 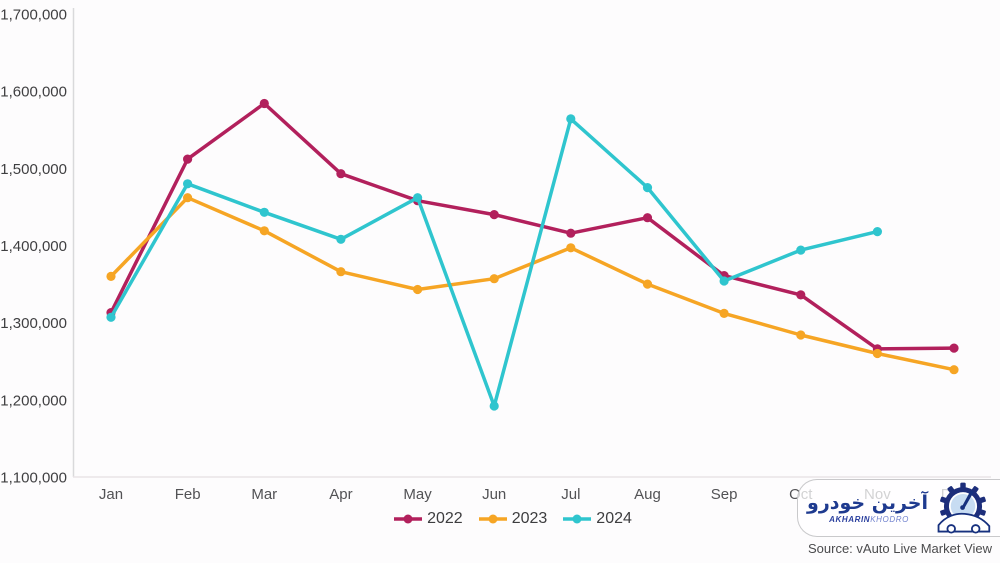 What do you see at coordinates (577, 519) in the screenshot?
I see `legend-marker-2024` at bounding box center [577, 519].